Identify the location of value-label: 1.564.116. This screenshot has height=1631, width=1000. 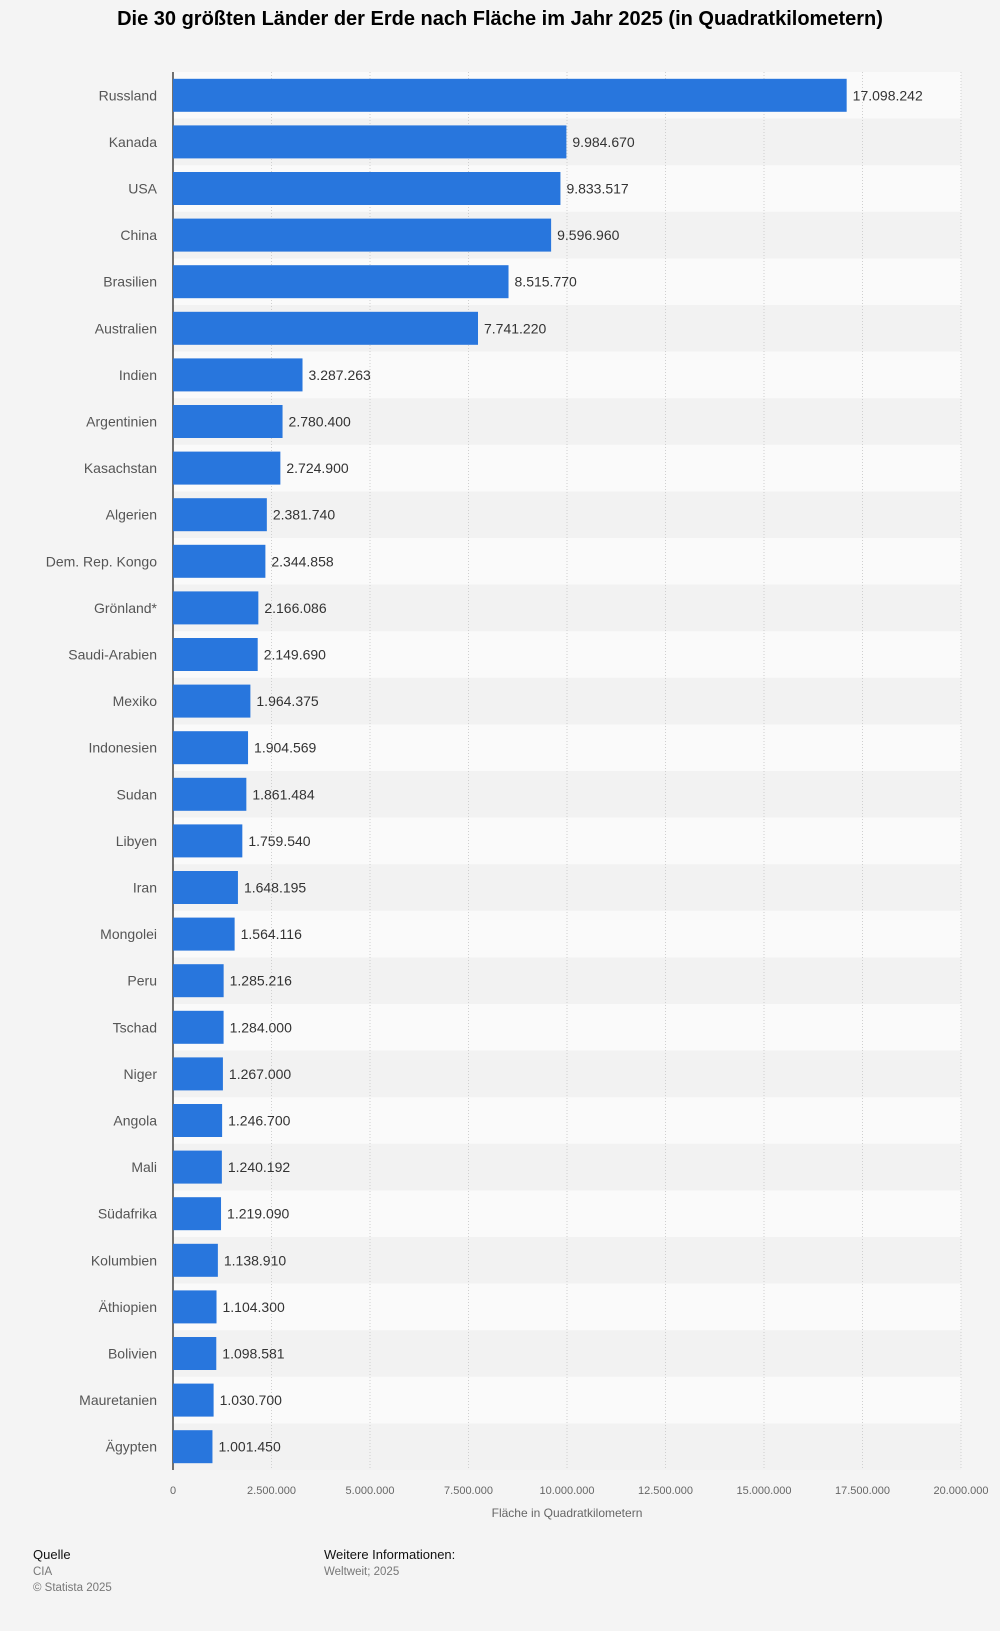
(271, 934).